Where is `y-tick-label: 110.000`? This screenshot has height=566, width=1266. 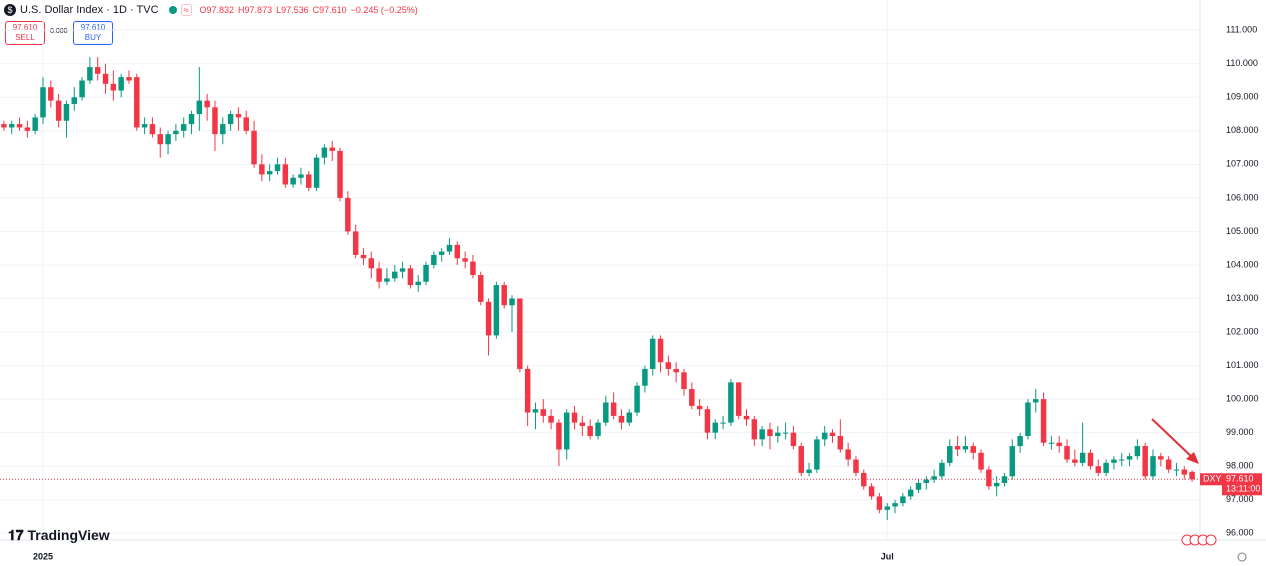 y-tick-label: 110.000 is located at coordinates (1242, 63).